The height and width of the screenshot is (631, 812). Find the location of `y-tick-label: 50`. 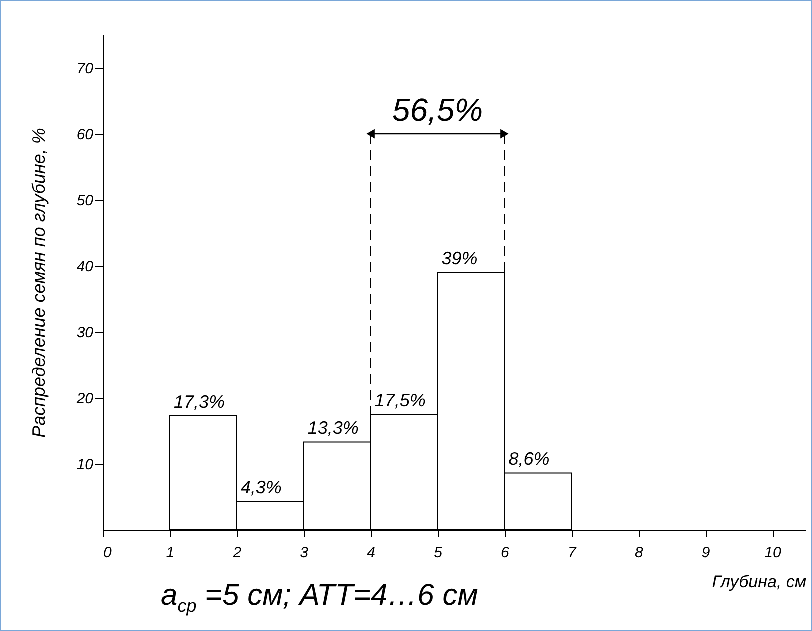

y-tick-label: 50 is located at coordinates (85, 201).